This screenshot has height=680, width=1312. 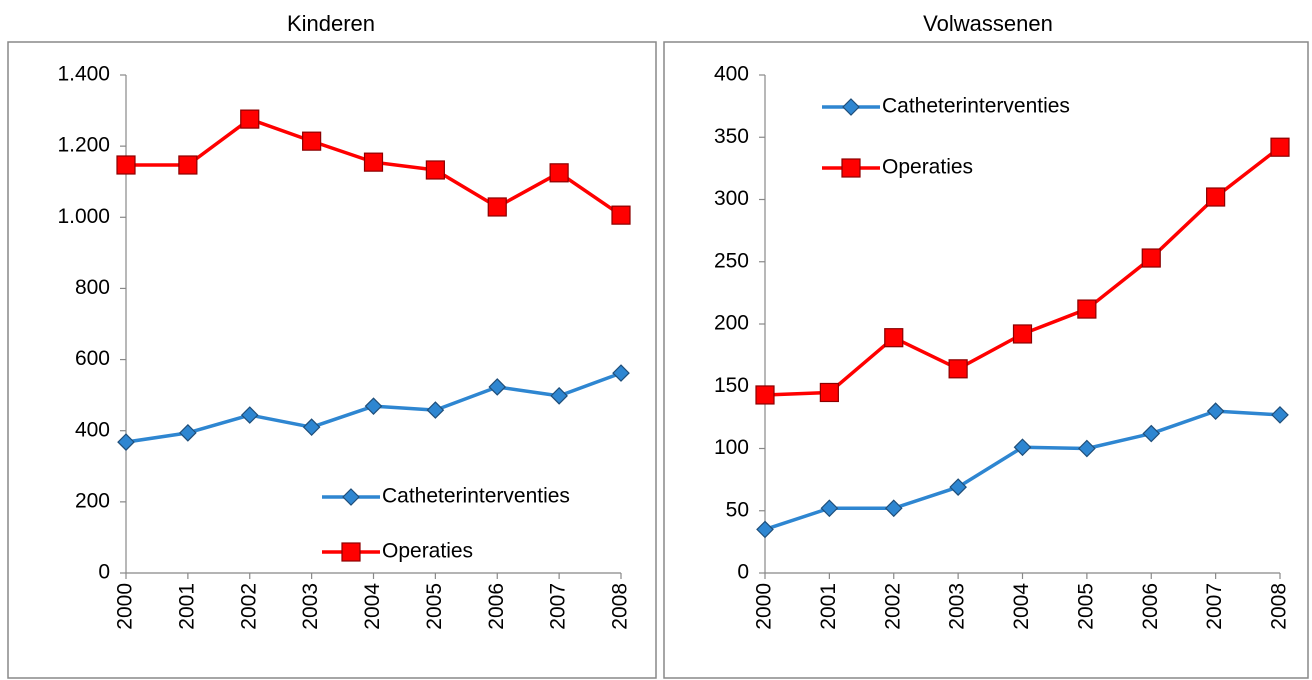 What do you see at coordinates (731, 447) in the screenshot?
I see `y-tick-label: 100` at bounding box center [731, 447].